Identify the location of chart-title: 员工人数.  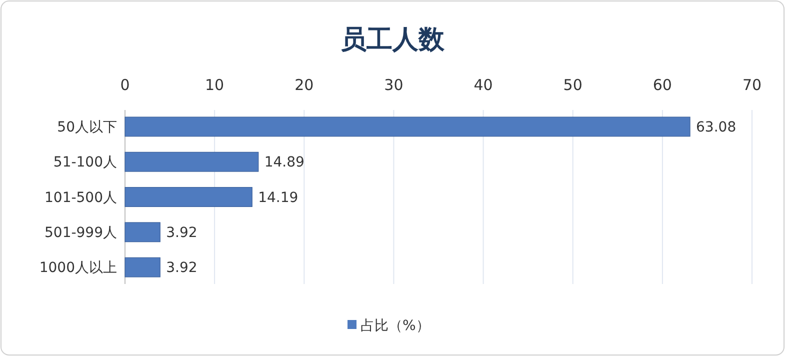
(393, 40).